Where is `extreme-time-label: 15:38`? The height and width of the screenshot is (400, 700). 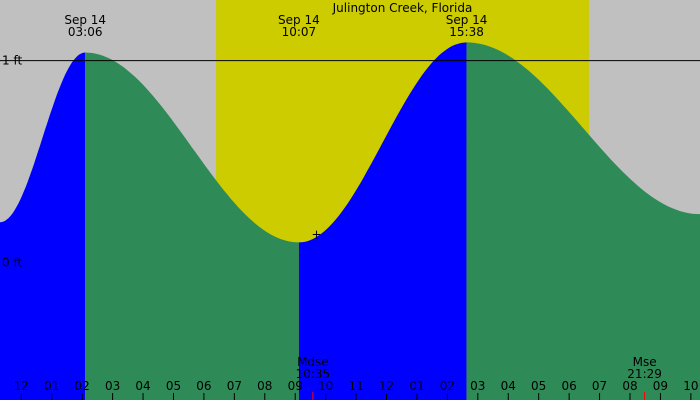
extreme-time-label: 15:38 is located at coordinates (466, 32).